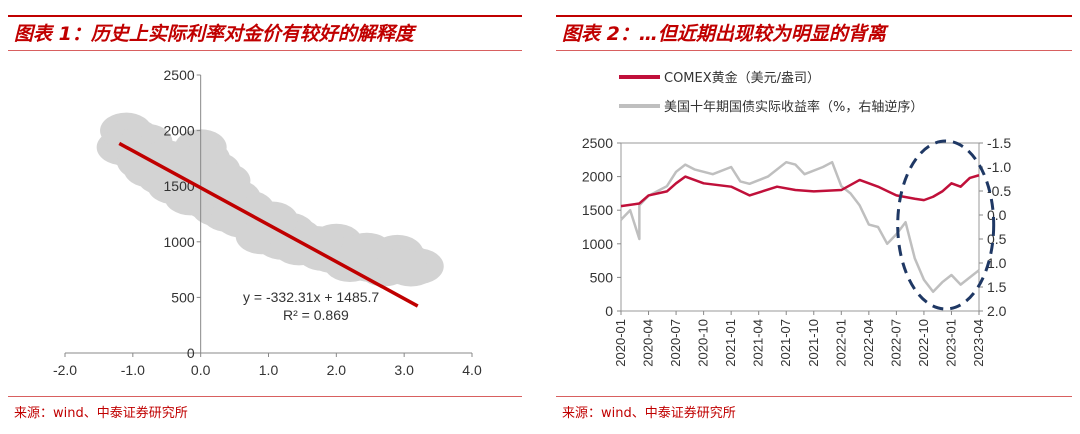 The width and height of the screenshot is (1080, 434). Describe the element at coordinates (978, 343) in the screenshot. I see `x-tick-label: 2023-04` at that location.